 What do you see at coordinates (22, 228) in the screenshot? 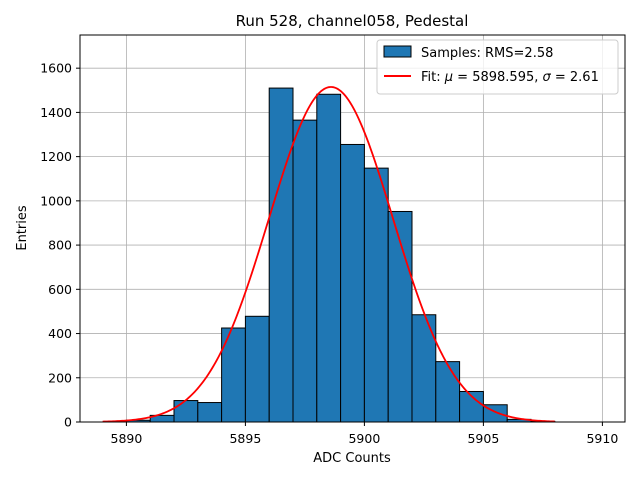
I see `y-axis-label: Entries` at bounding box center [22, 228].